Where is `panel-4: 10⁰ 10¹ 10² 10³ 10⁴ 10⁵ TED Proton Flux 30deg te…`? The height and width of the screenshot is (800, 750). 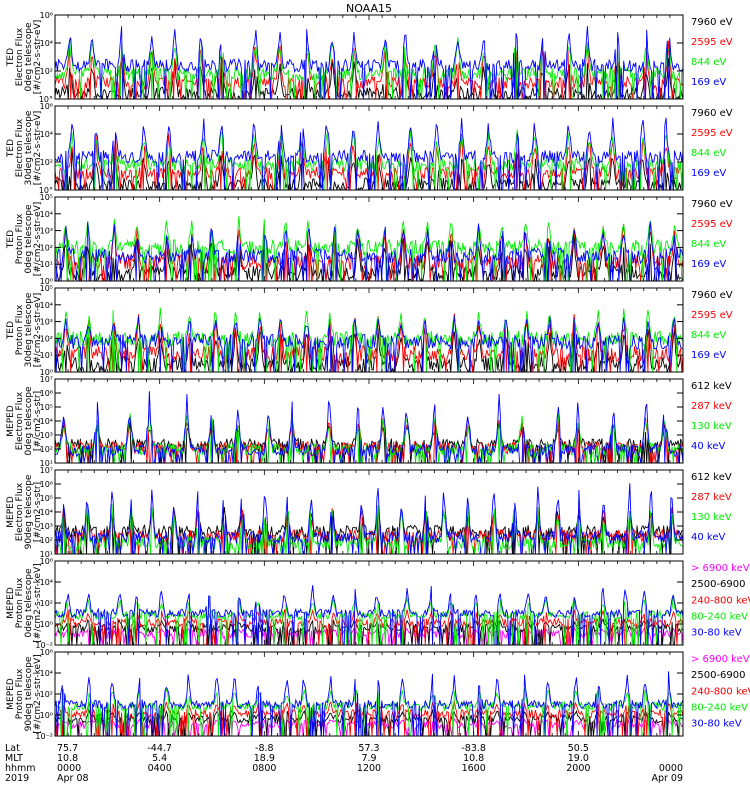 panel-4: 10⁰ 10¹ 10² 10³ 10⁴ 10⁵ TED Proton Flux 30deg te… is located at coordinates (369, 330).